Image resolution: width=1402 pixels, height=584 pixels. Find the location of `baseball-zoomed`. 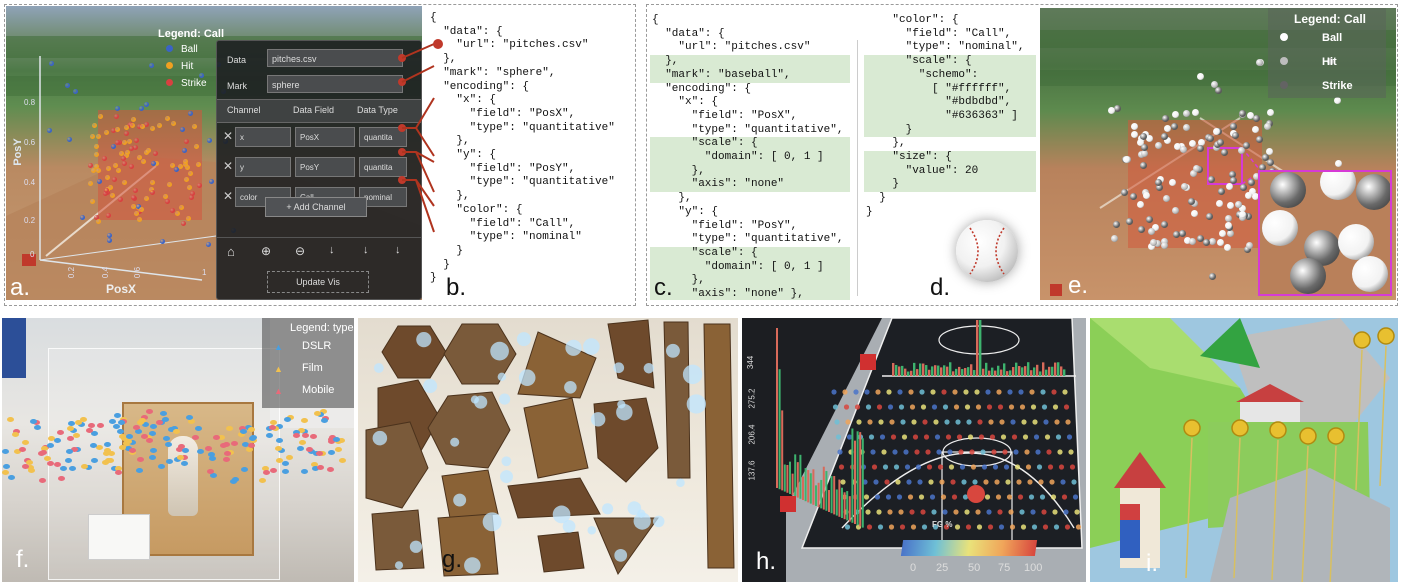

baseball-zoomed is located at coordinates (1308, 276).